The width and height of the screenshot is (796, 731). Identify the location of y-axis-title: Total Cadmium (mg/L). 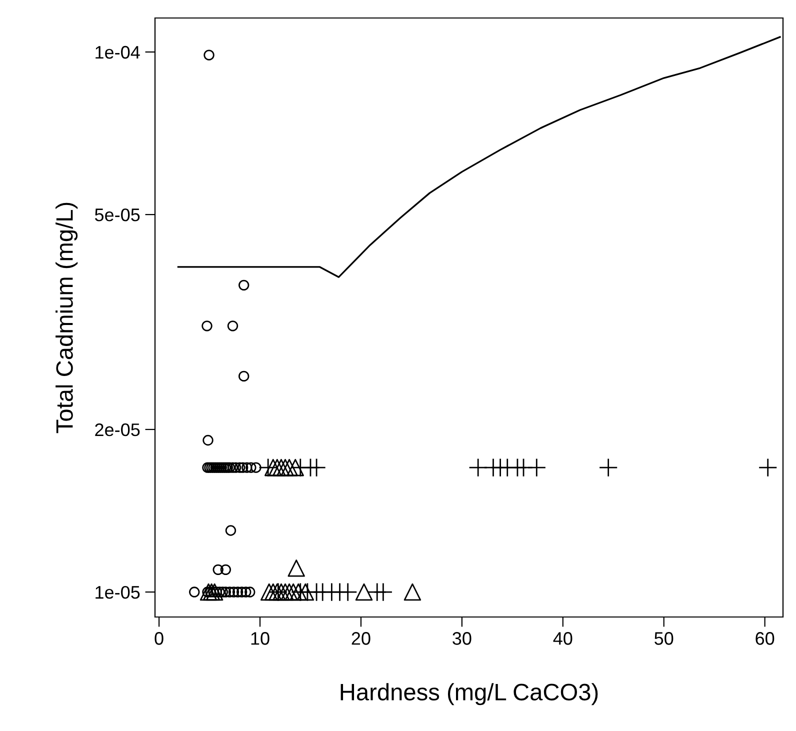
(67, 318).